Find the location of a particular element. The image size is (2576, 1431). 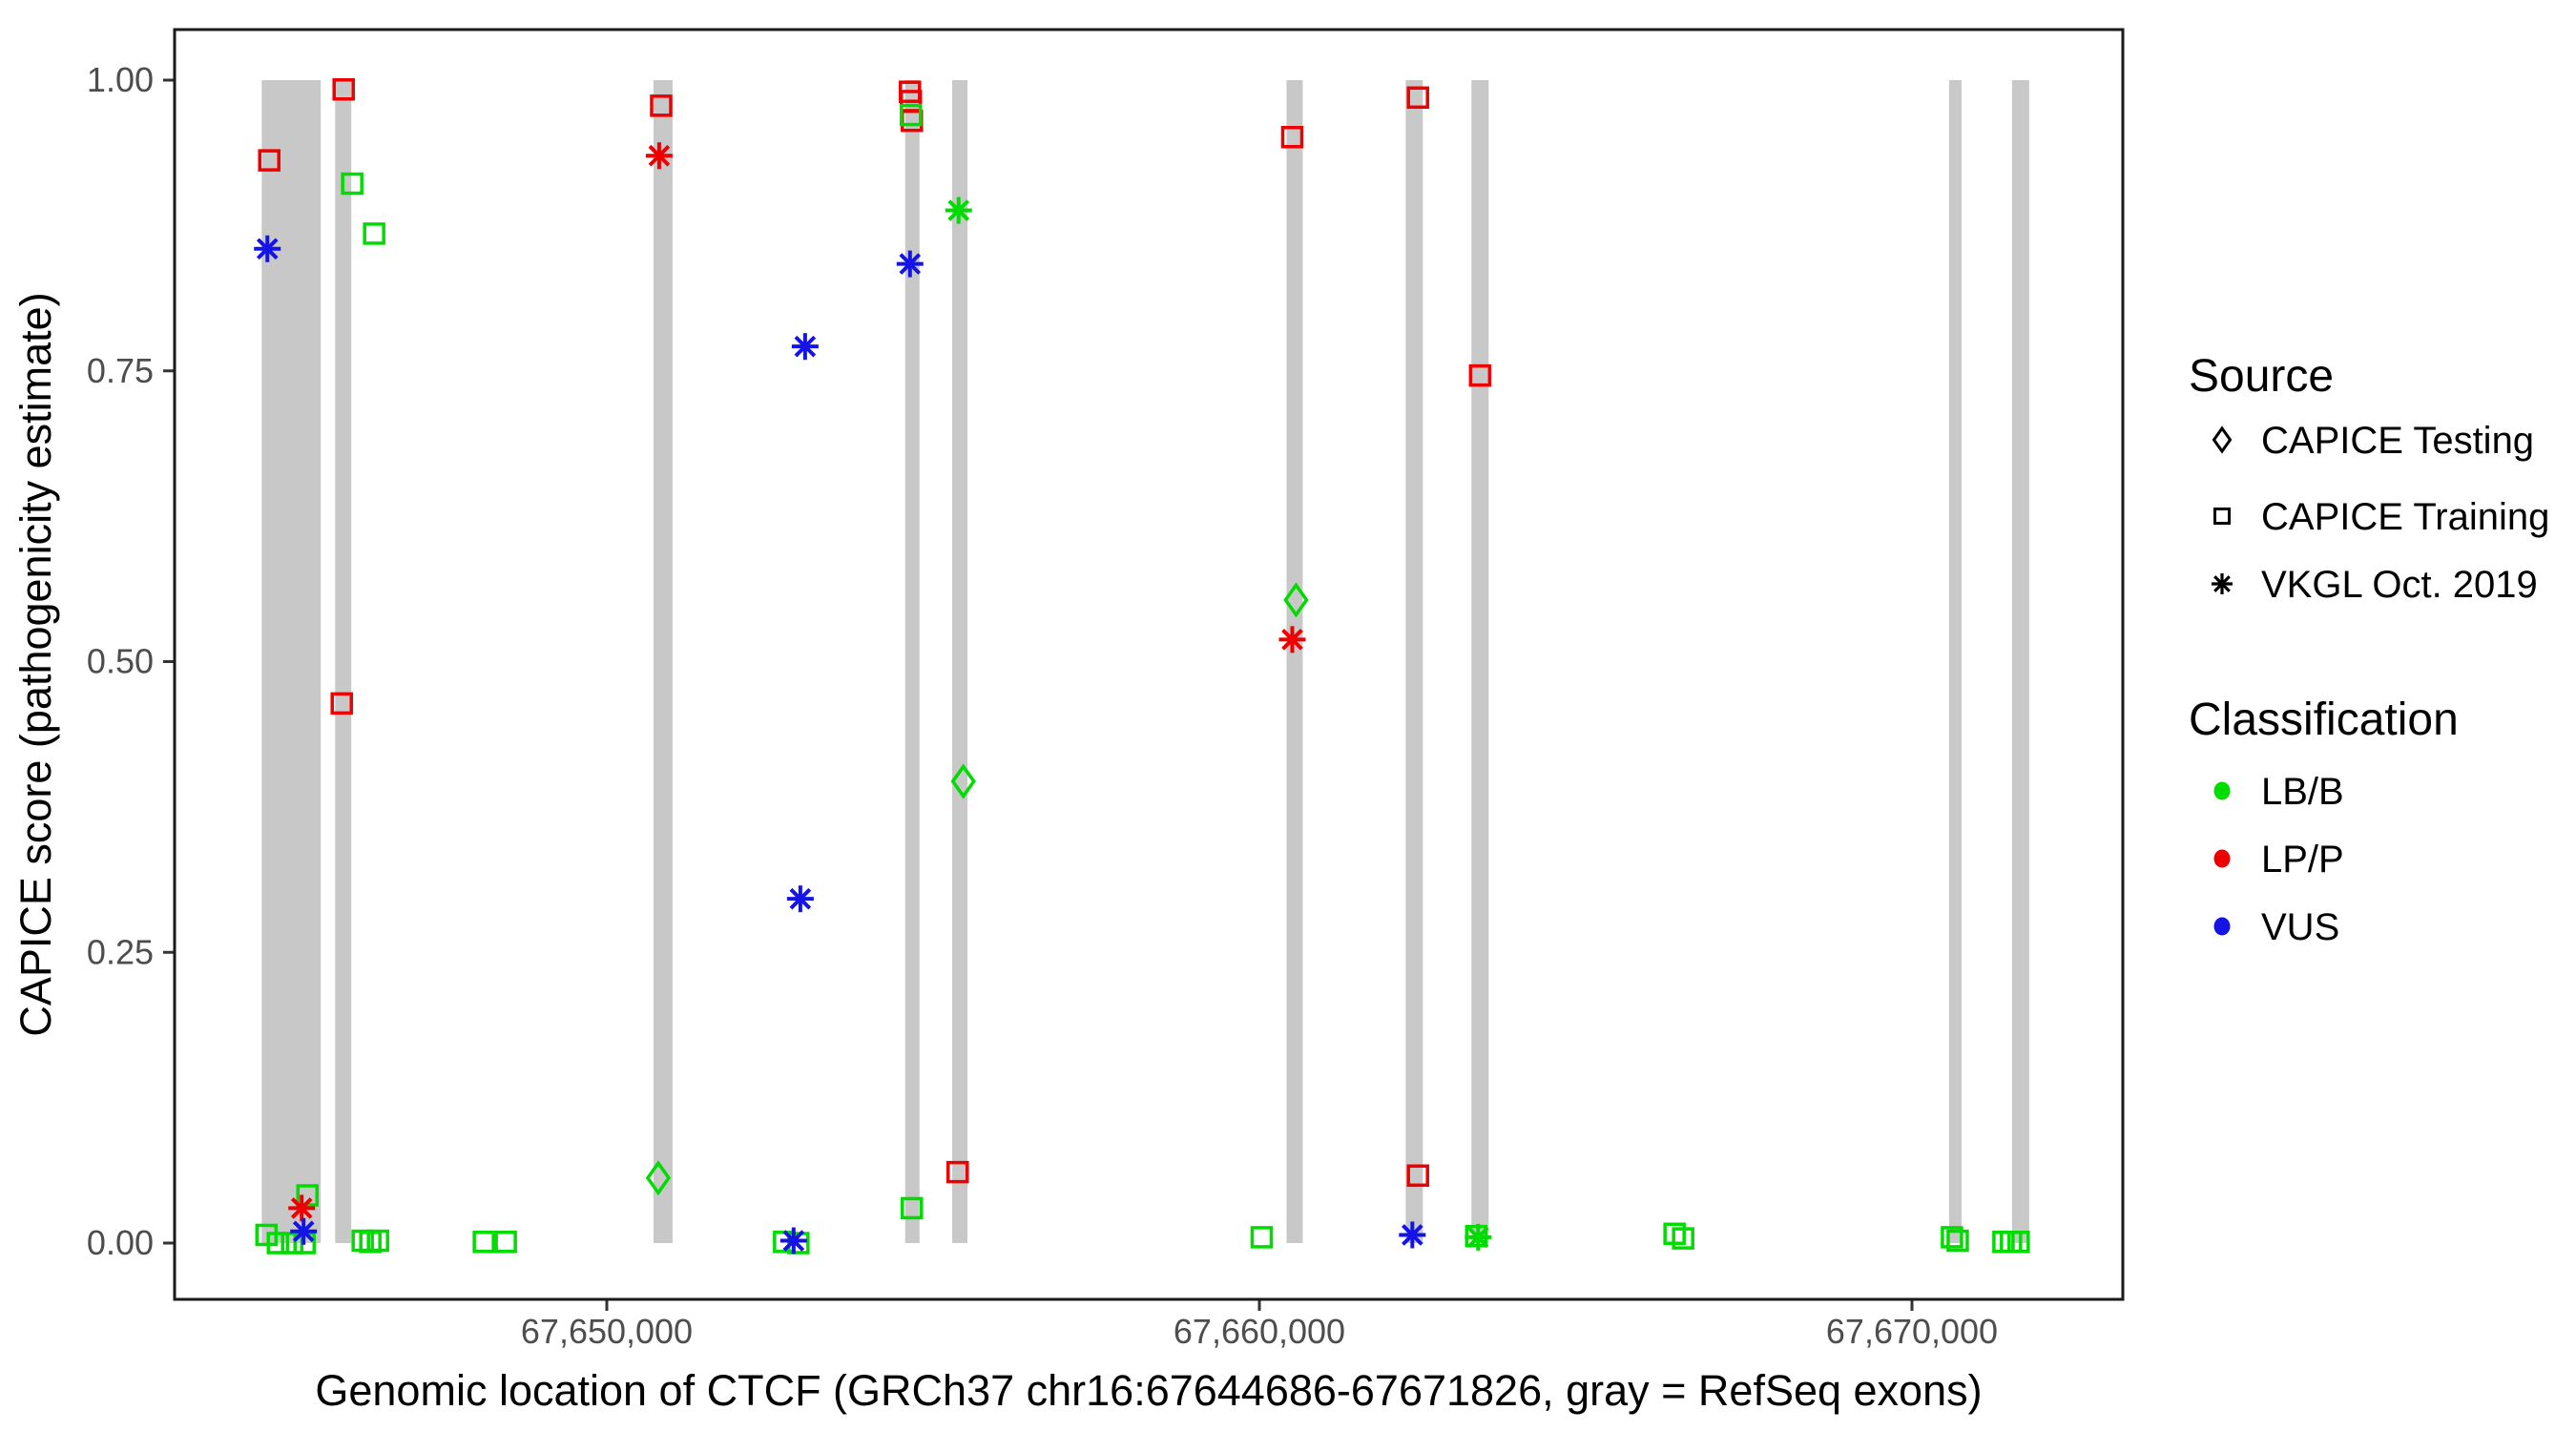

legend-asterisk-icon is located at coordinates (2222, 583).